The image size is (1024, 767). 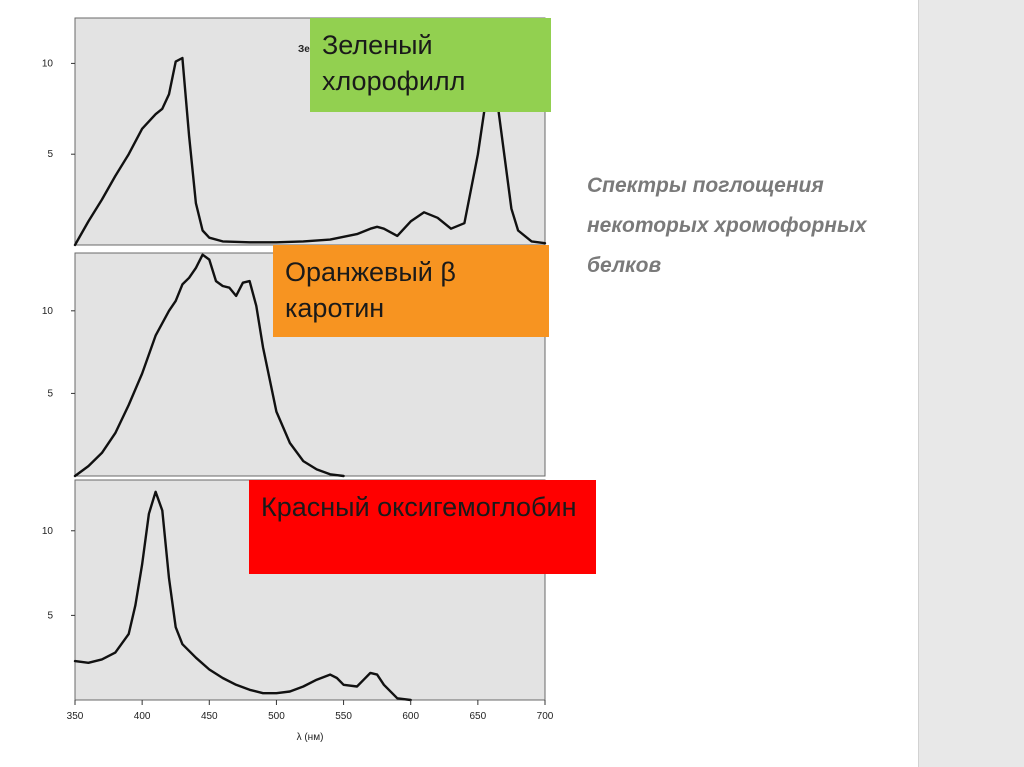 I want to click on x-tick-label: 600, so click(x=410, y=716).